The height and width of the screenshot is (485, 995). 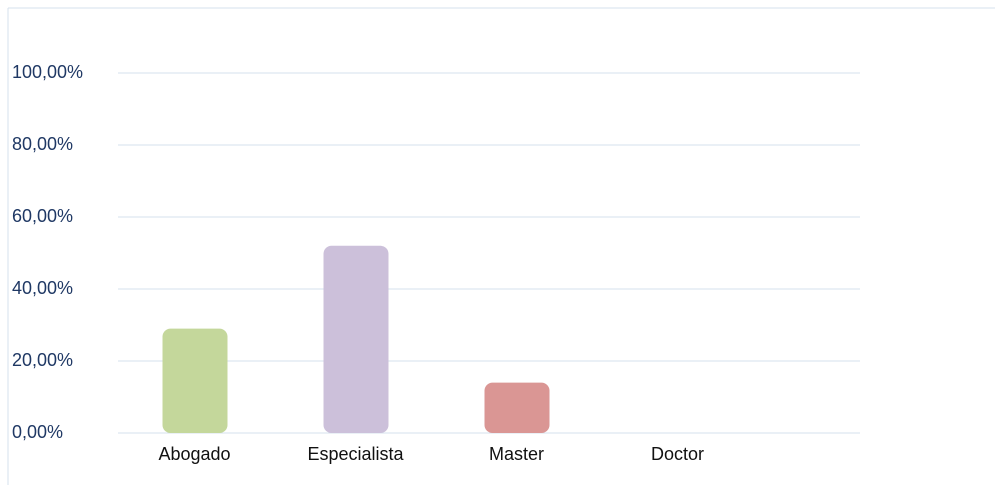 I want to click on y-tick-label: 100,00%, so click(x=47, y=72).